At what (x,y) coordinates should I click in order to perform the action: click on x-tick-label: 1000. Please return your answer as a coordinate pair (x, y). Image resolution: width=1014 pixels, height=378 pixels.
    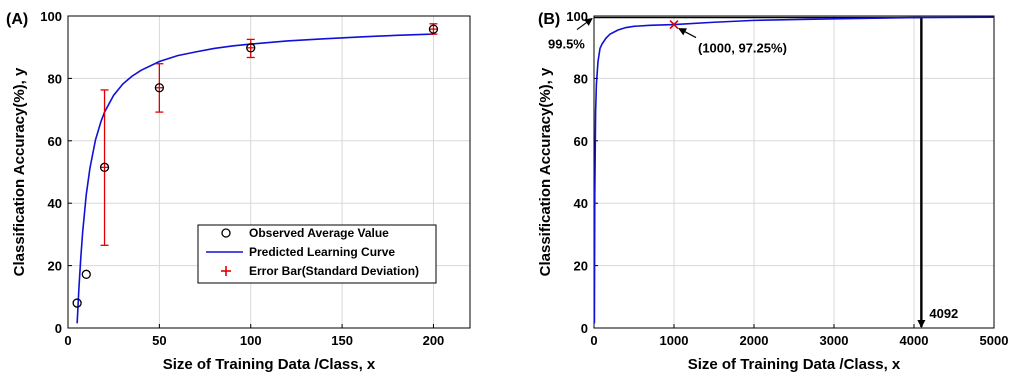
    Looking at the image, I should click on (674, 340).